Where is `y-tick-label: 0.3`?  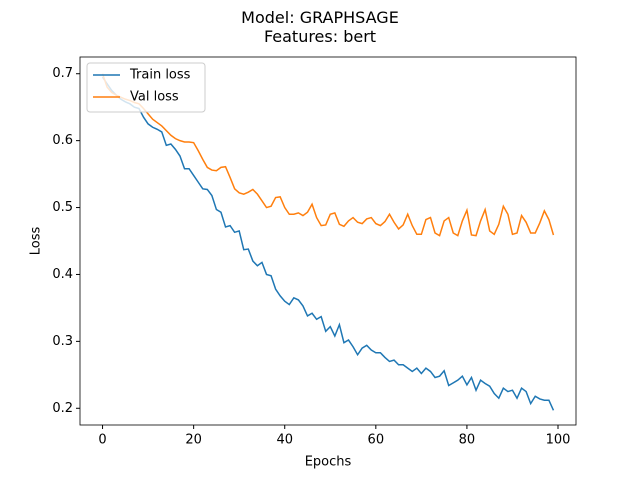 y-tick-label: 0.3 is located at coordinates (62, 341).